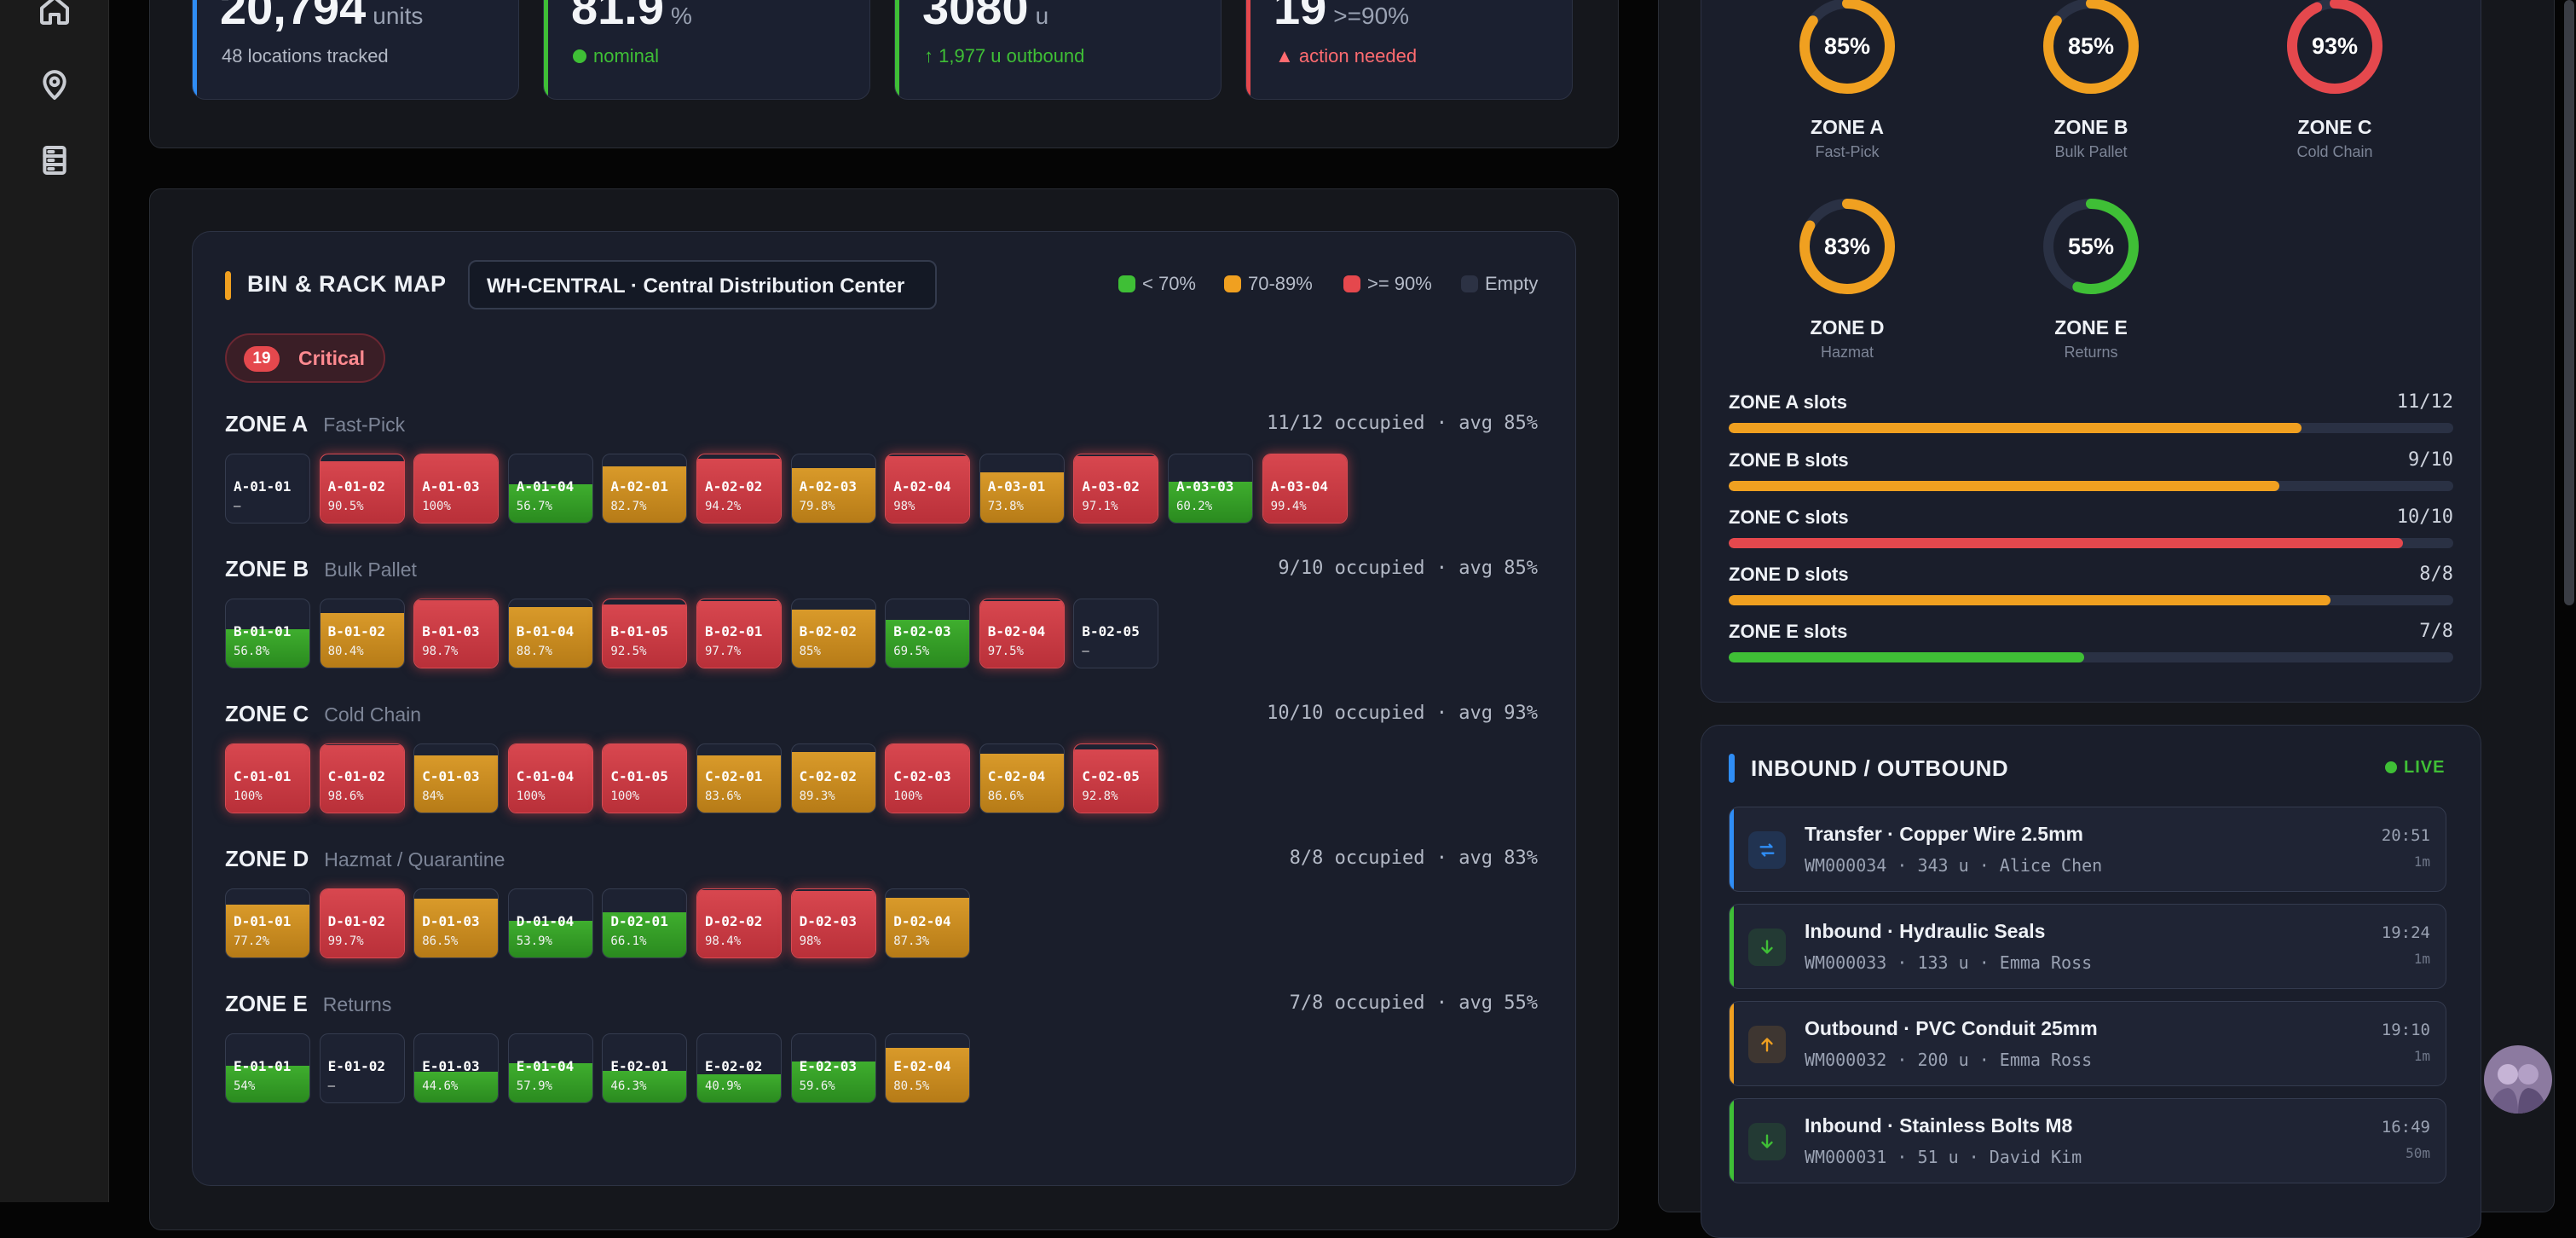  What do you see at coordinates (833, 923) in the screenshot?
I see `bin-cell: D-02-03 98%` at bounding box center [833, 923].